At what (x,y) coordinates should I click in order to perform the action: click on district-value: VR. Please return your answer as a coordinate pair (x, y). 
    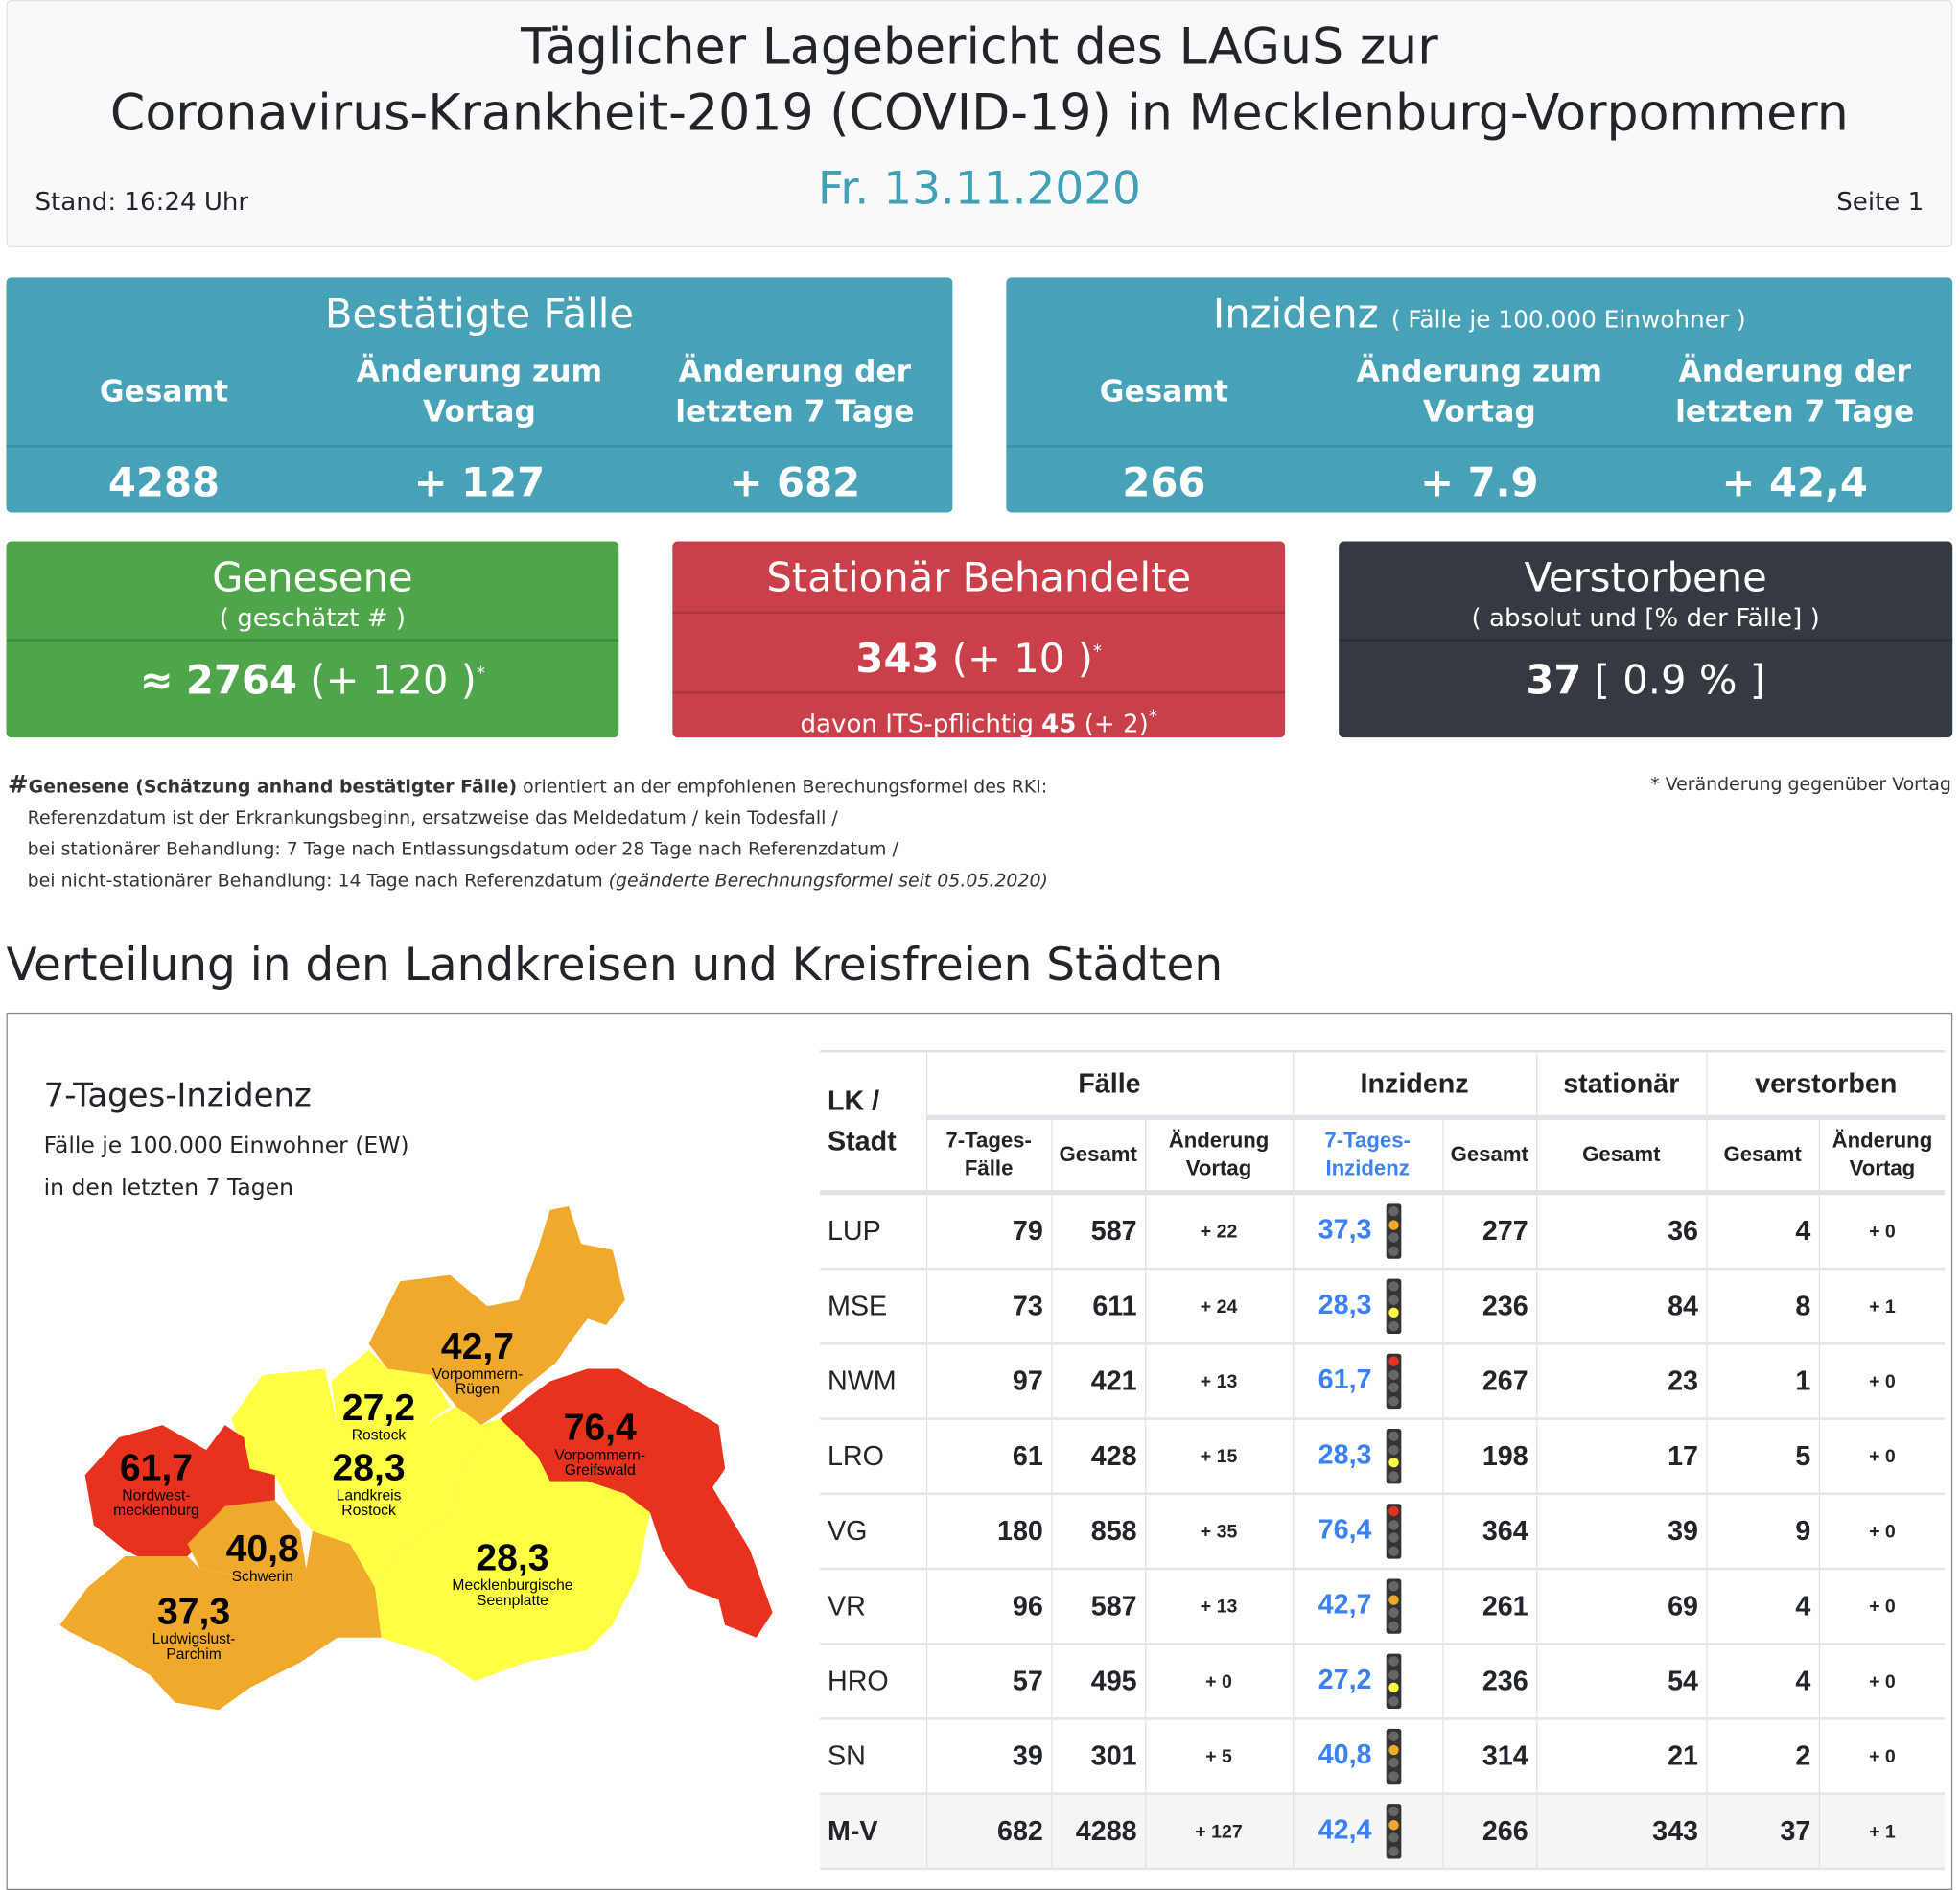
    Looking at the image, I should click on (846, 1606).